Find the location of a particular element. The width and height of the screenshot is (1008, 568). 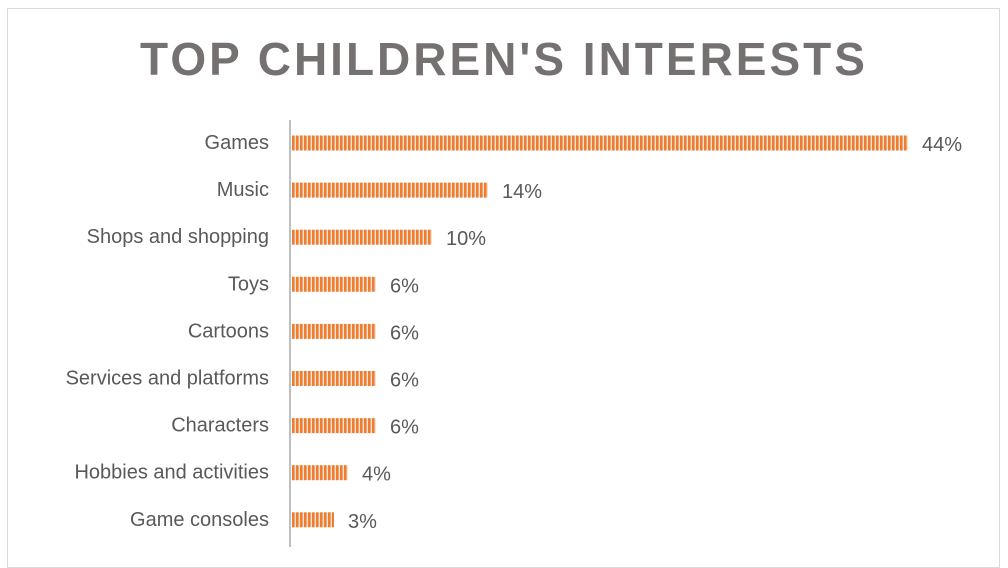

value-label-8: 3% is located at coordinates (362, 522).